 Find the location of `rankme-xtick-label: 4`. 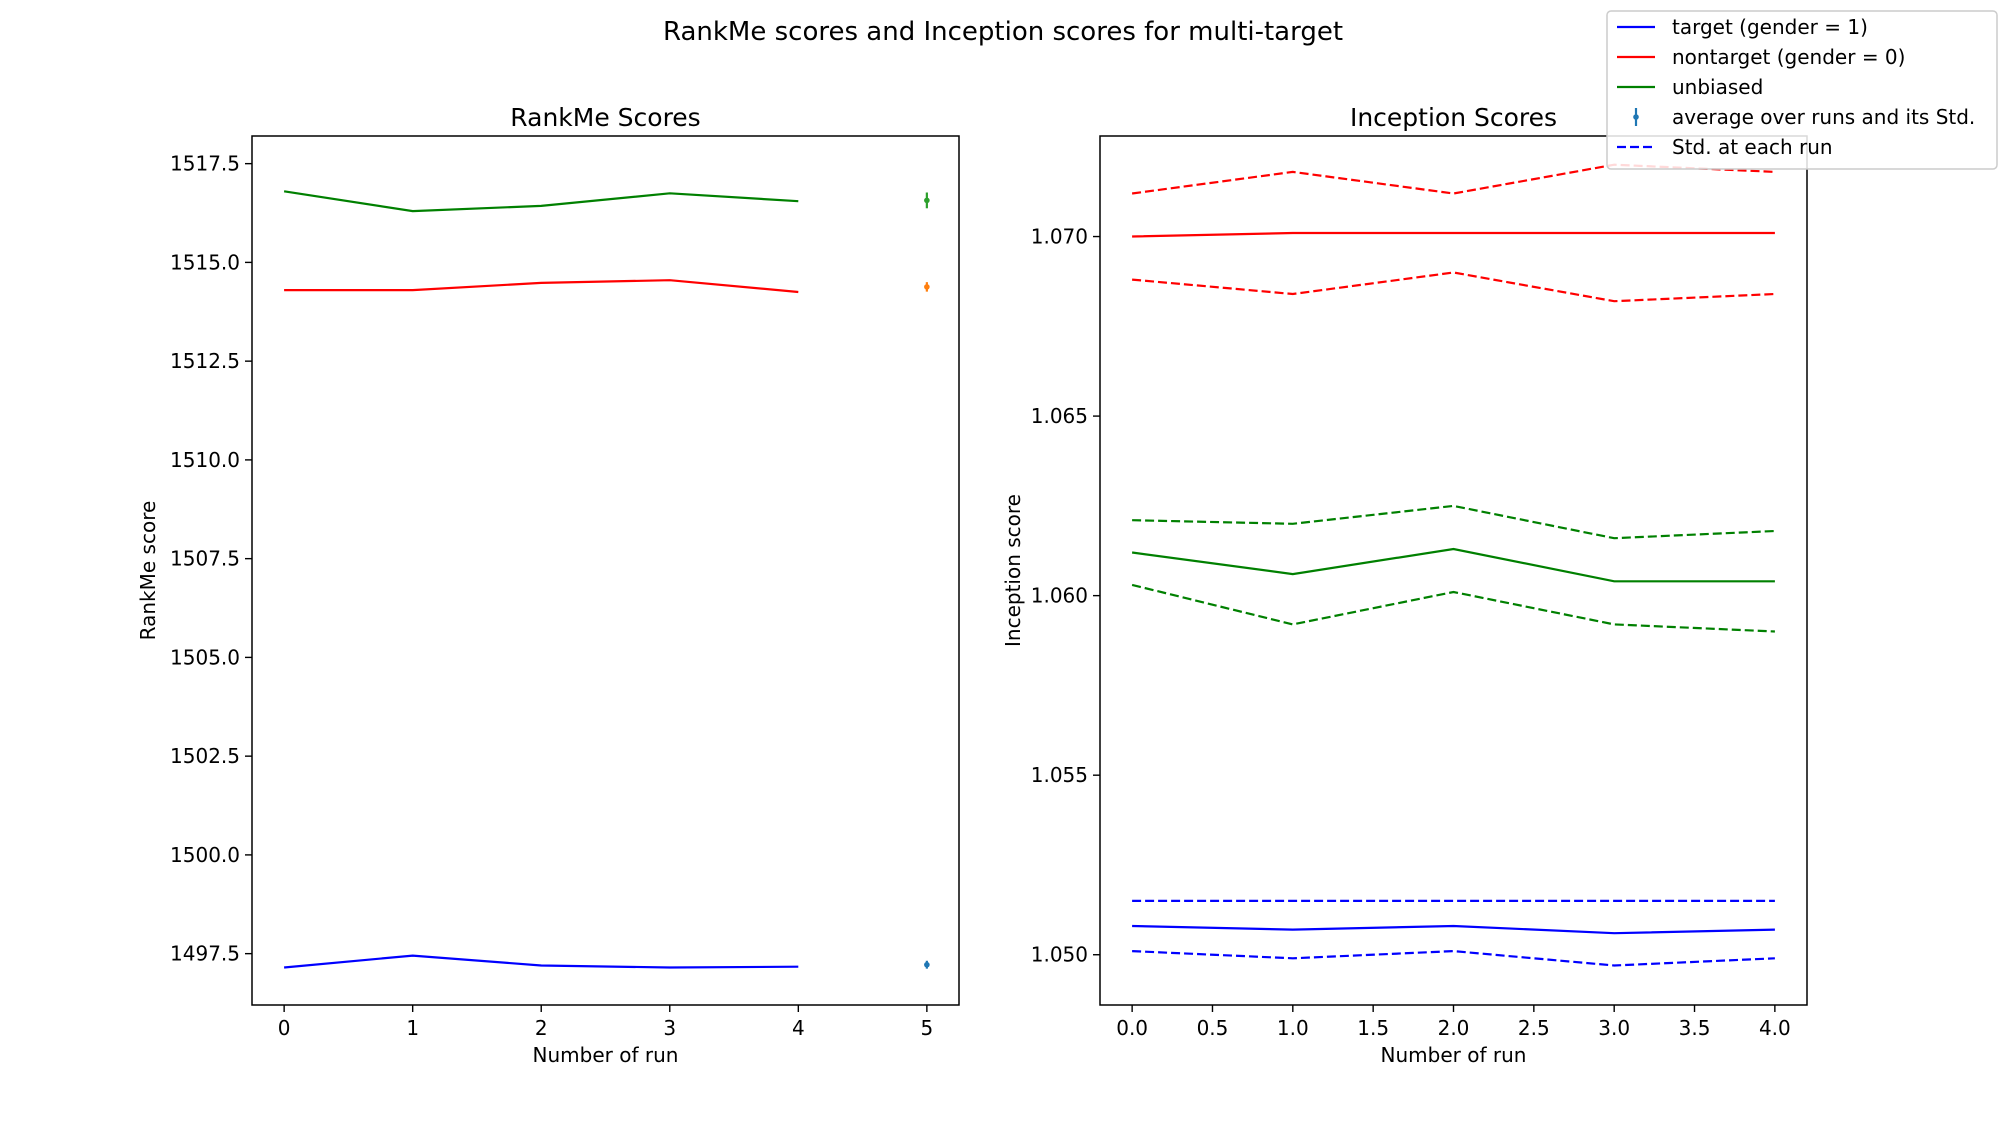

rankme-xtick-label: 4 is located at coordinates (798, 1028).